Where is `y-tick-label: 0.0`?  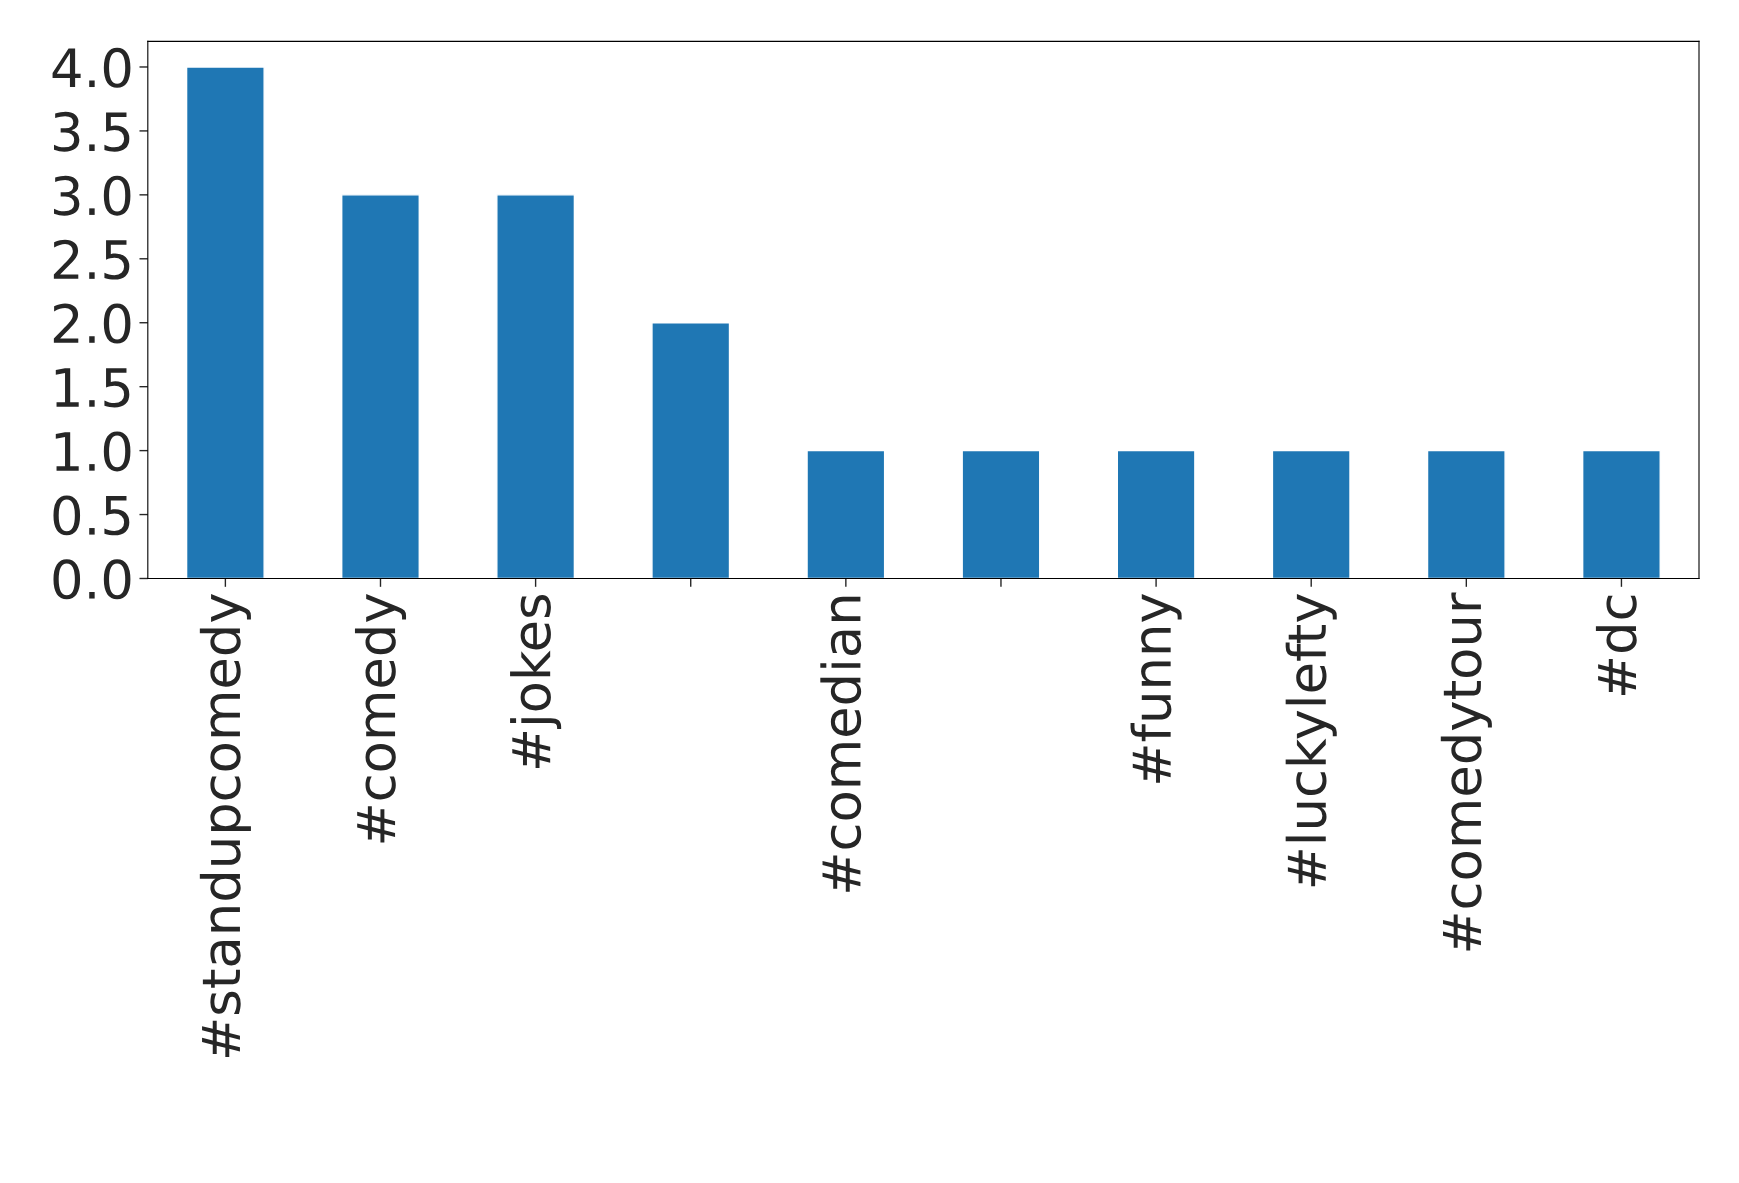
y-tick-label: 0.0 is located at coordinates (92, 579).